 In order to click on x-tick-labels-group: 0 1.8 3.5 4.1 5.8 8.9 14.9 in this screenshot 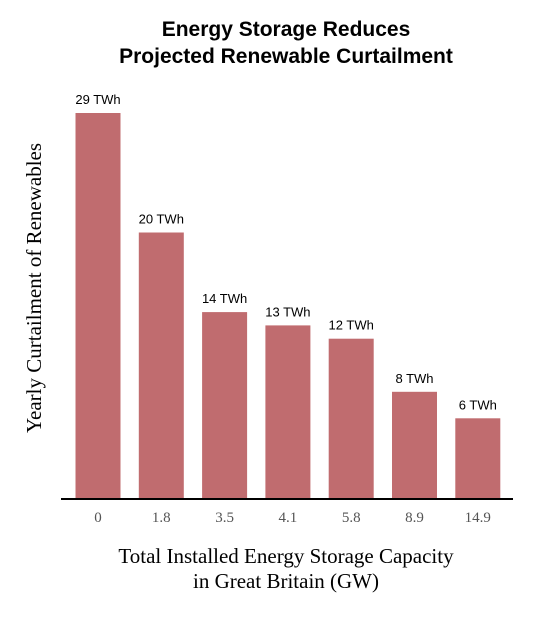, I will do `click(292, 518)`.